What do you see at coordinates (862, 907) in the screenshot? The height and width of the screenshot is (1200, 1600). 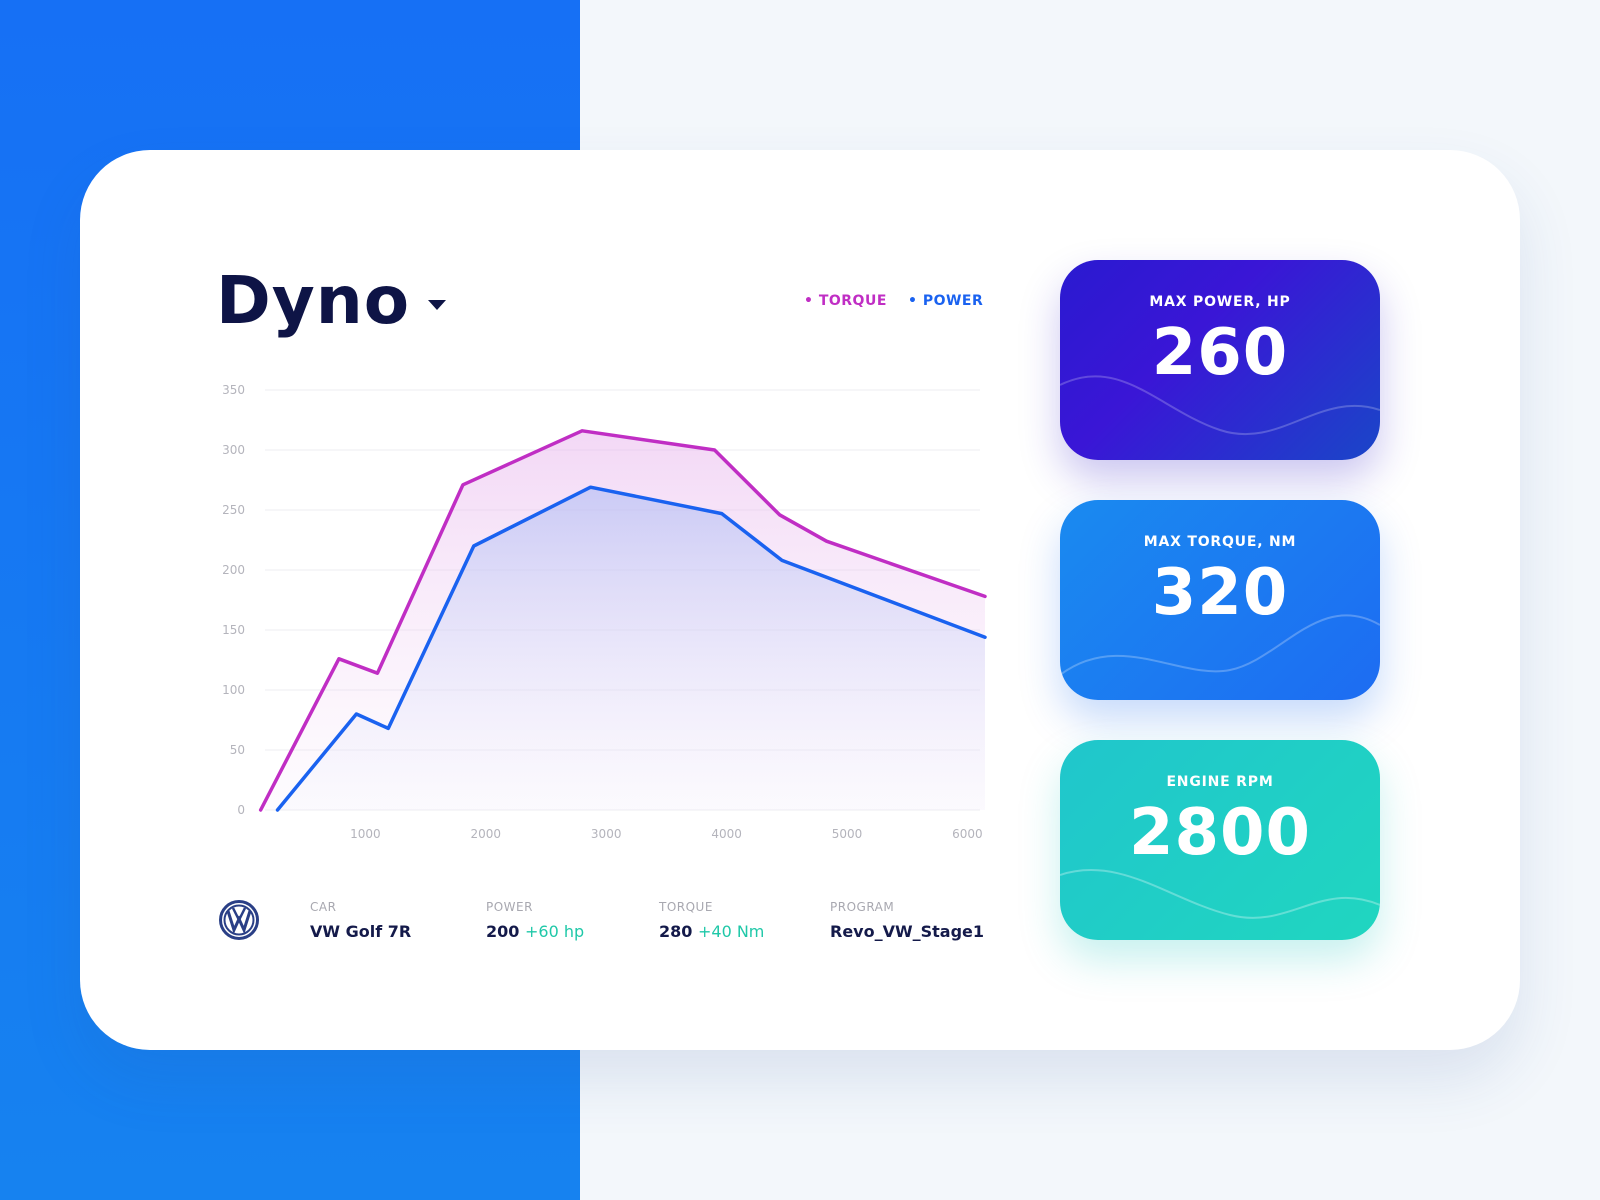 I see `program-label: PROGRAM` at bounding box center [862, 907].